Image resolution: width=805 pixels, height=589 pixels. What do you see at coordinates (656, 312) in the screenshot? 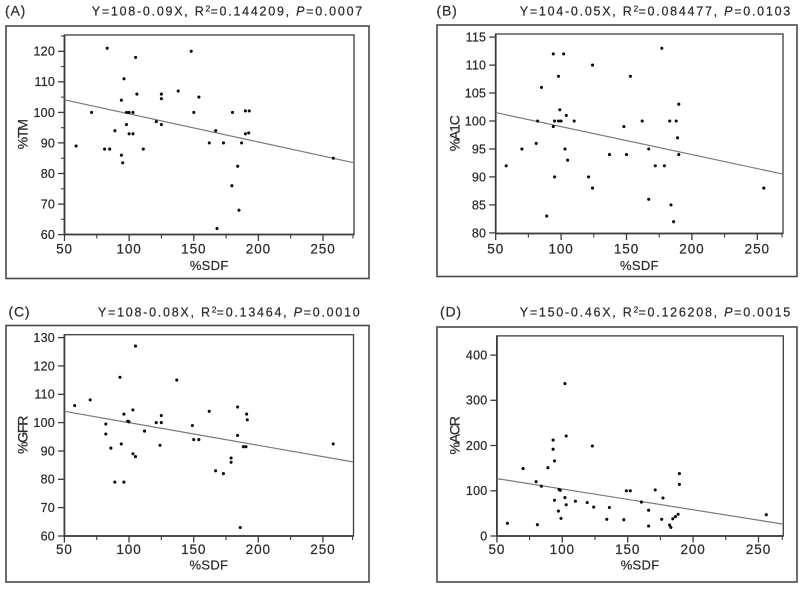
I see `svg-text:Y=150-0.46X, R2=0.126208, P=0.: Y=150-0.46X, R2=0.126208, P=0.0015` at bounding box center [656, 312].